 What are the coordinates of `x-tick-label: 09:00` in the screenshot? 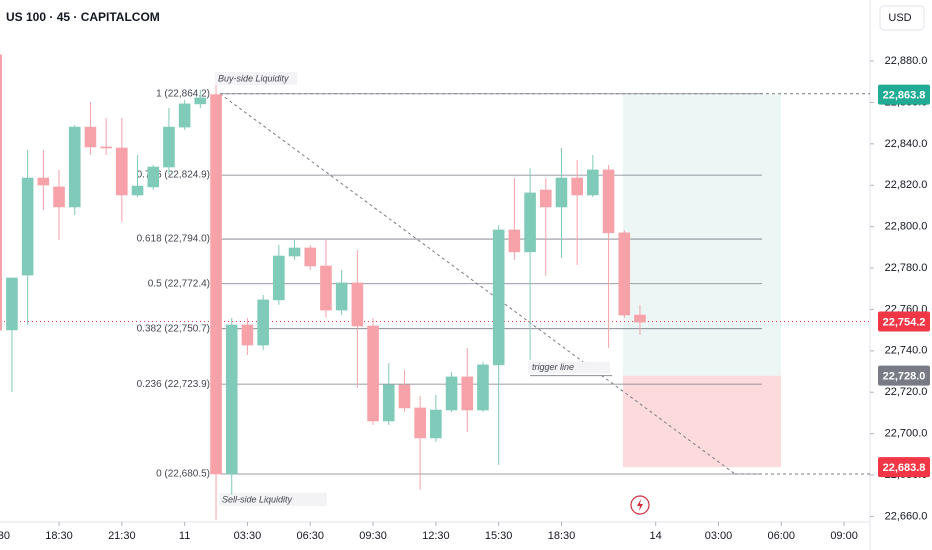 It's located at (844, 536).